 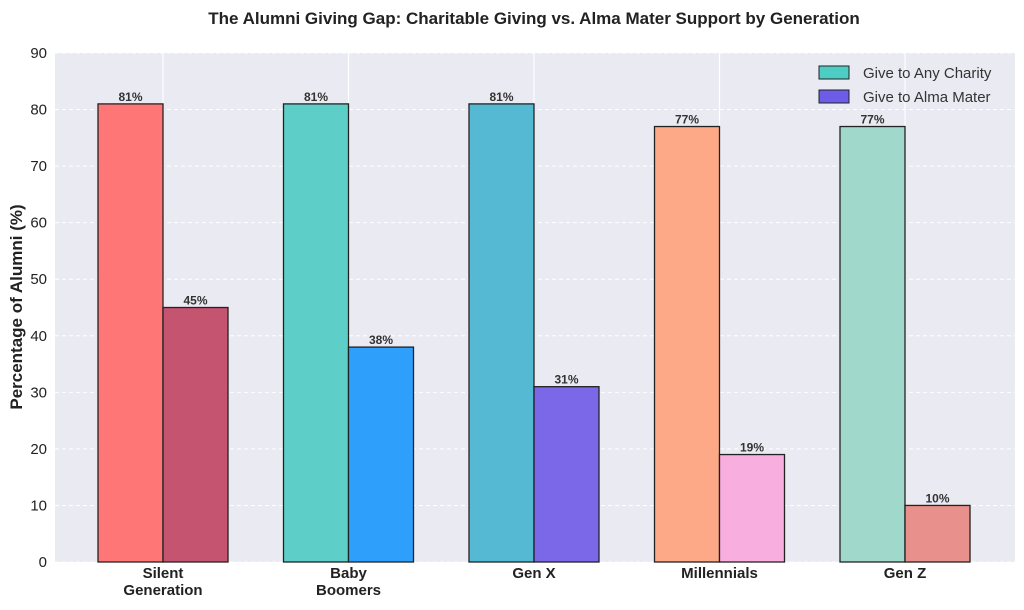 I want to click on y-tick-label: 20, so click(x=38, y=449).